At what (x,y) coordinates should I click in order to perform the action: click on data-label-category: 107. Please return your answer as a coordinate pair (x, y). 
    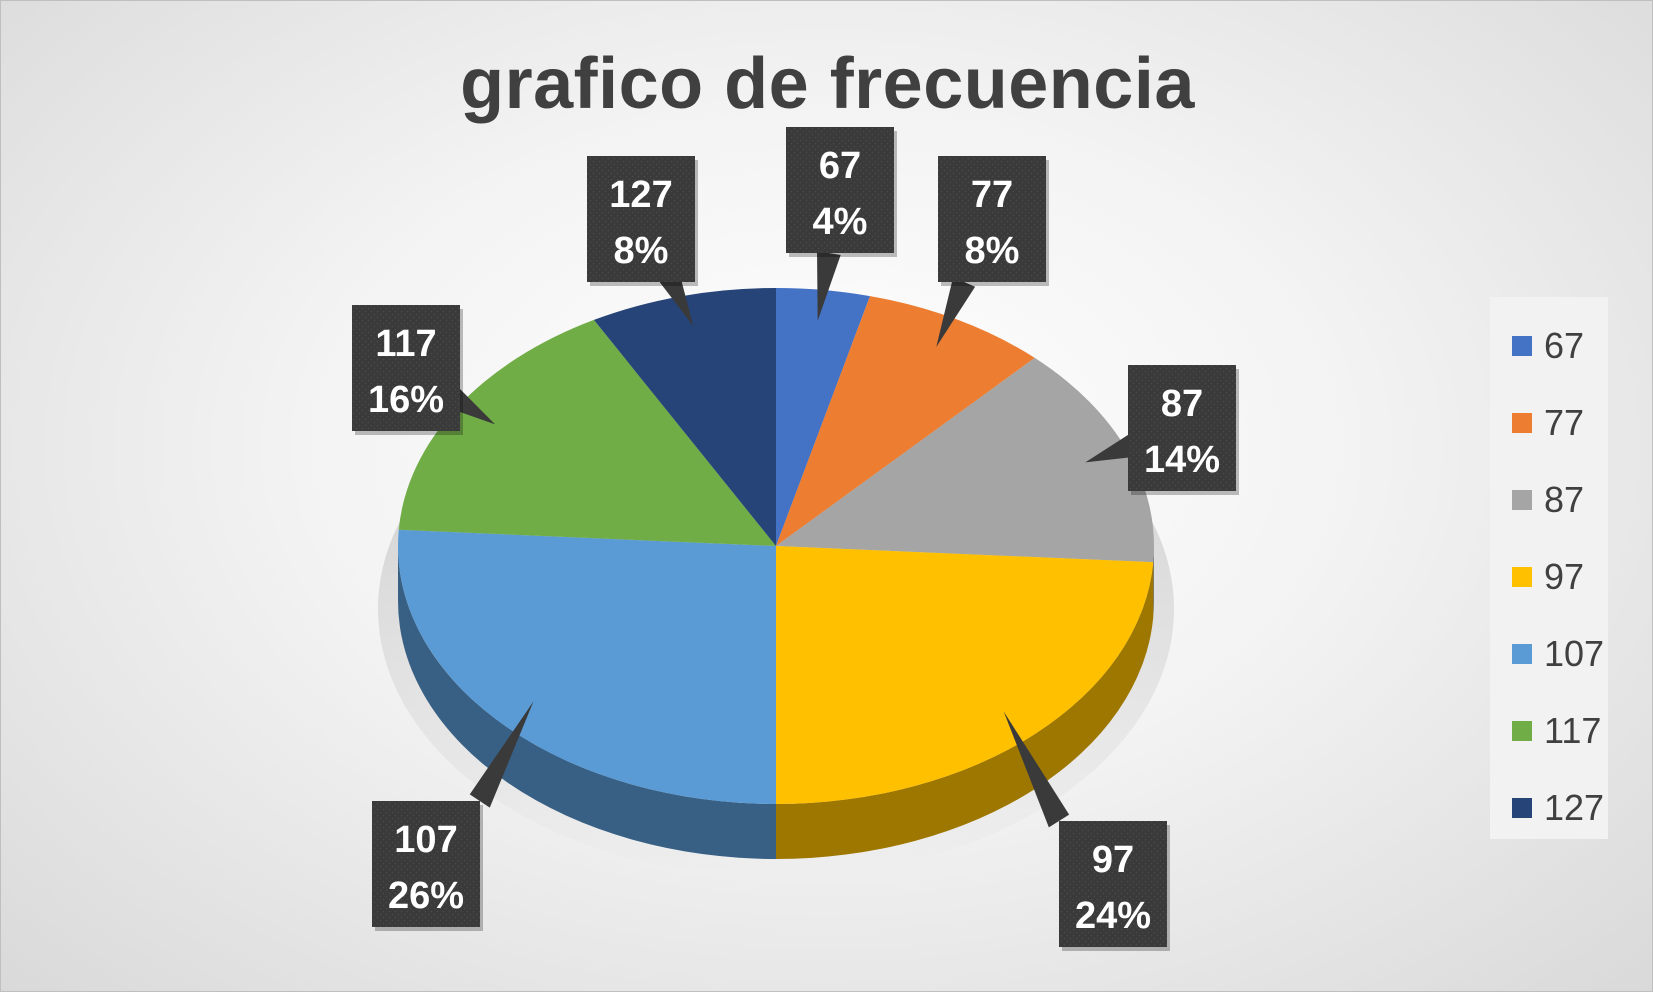
    Looking at the image, I should click on (425, 840).